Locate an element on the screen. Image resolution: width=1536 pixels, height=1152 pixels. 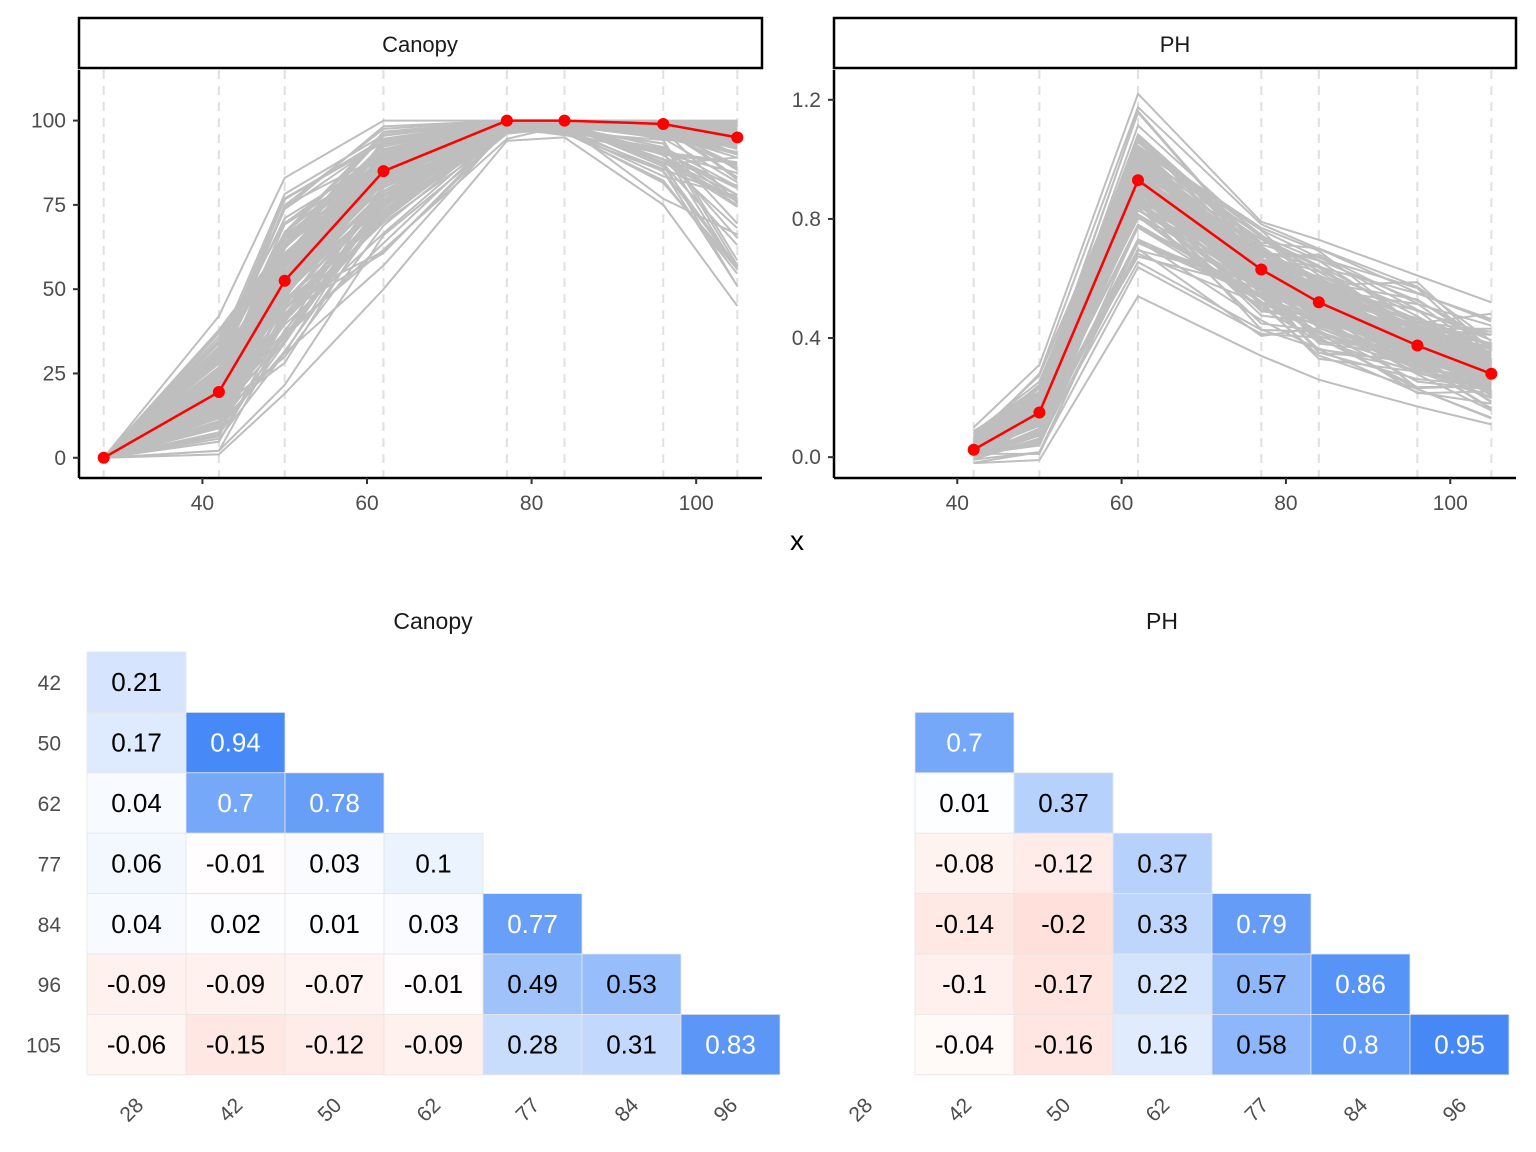
canopy-envelope-min is located at coordinates (421, 297).